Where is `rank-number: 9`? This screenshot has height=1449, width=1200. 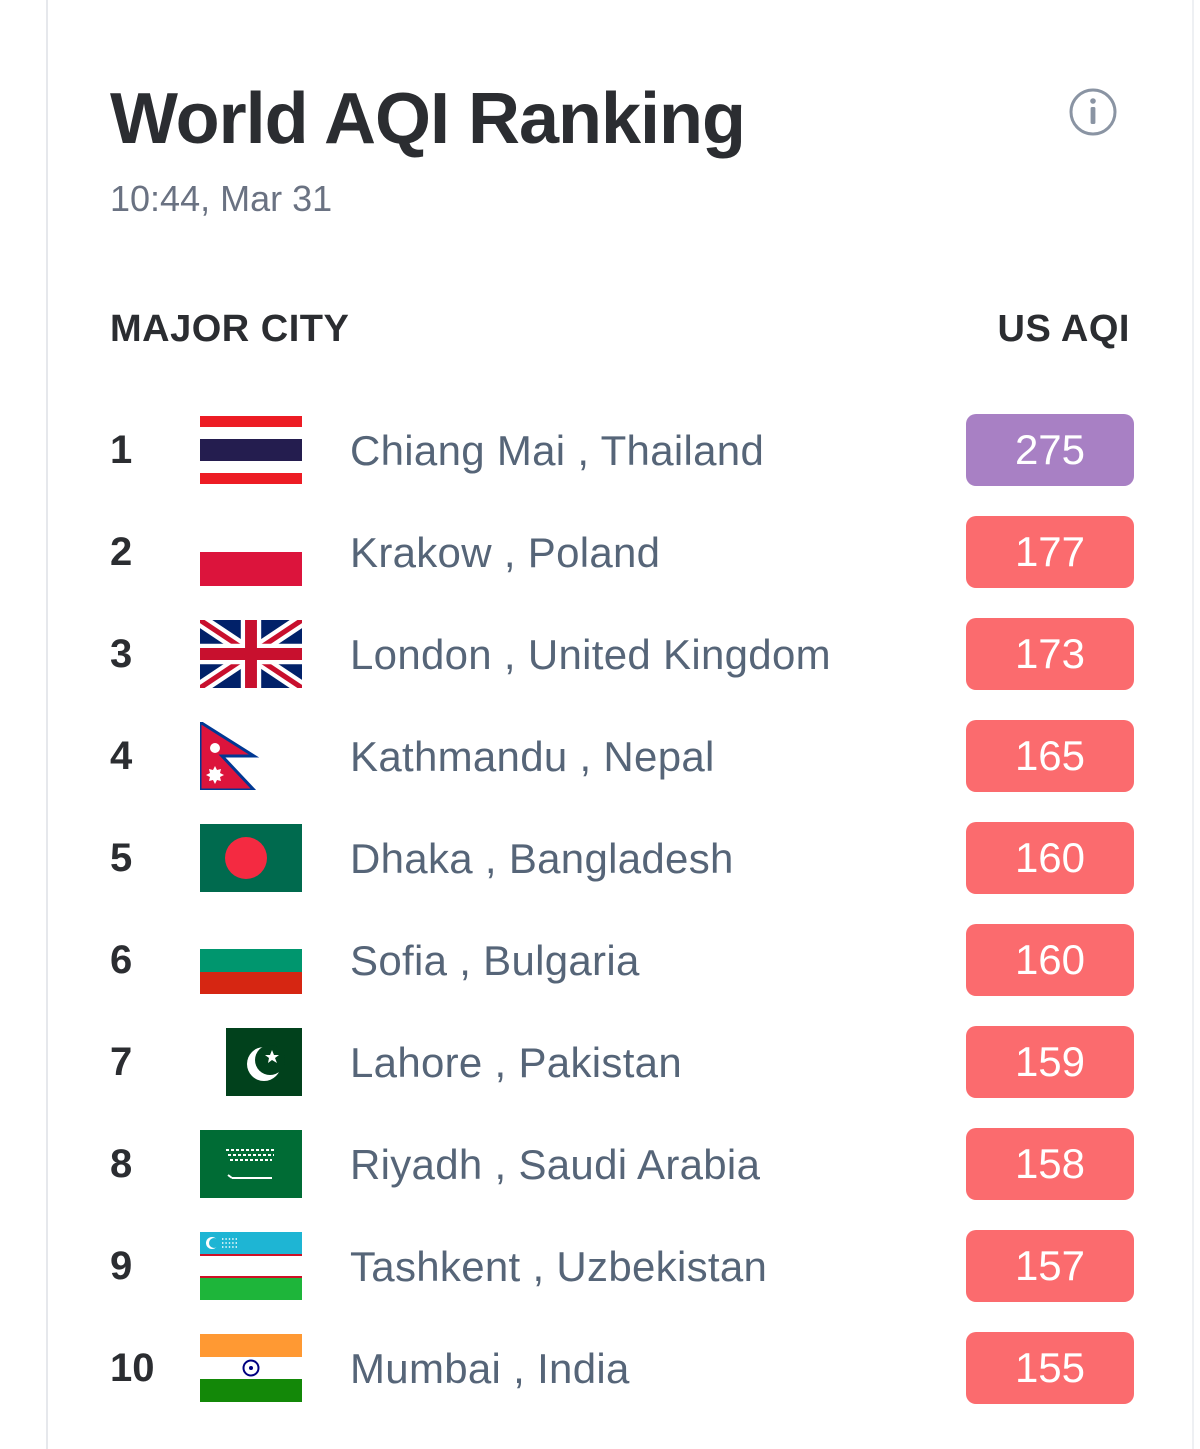
rank-number: 9 is located at coordinates (121, 1266).